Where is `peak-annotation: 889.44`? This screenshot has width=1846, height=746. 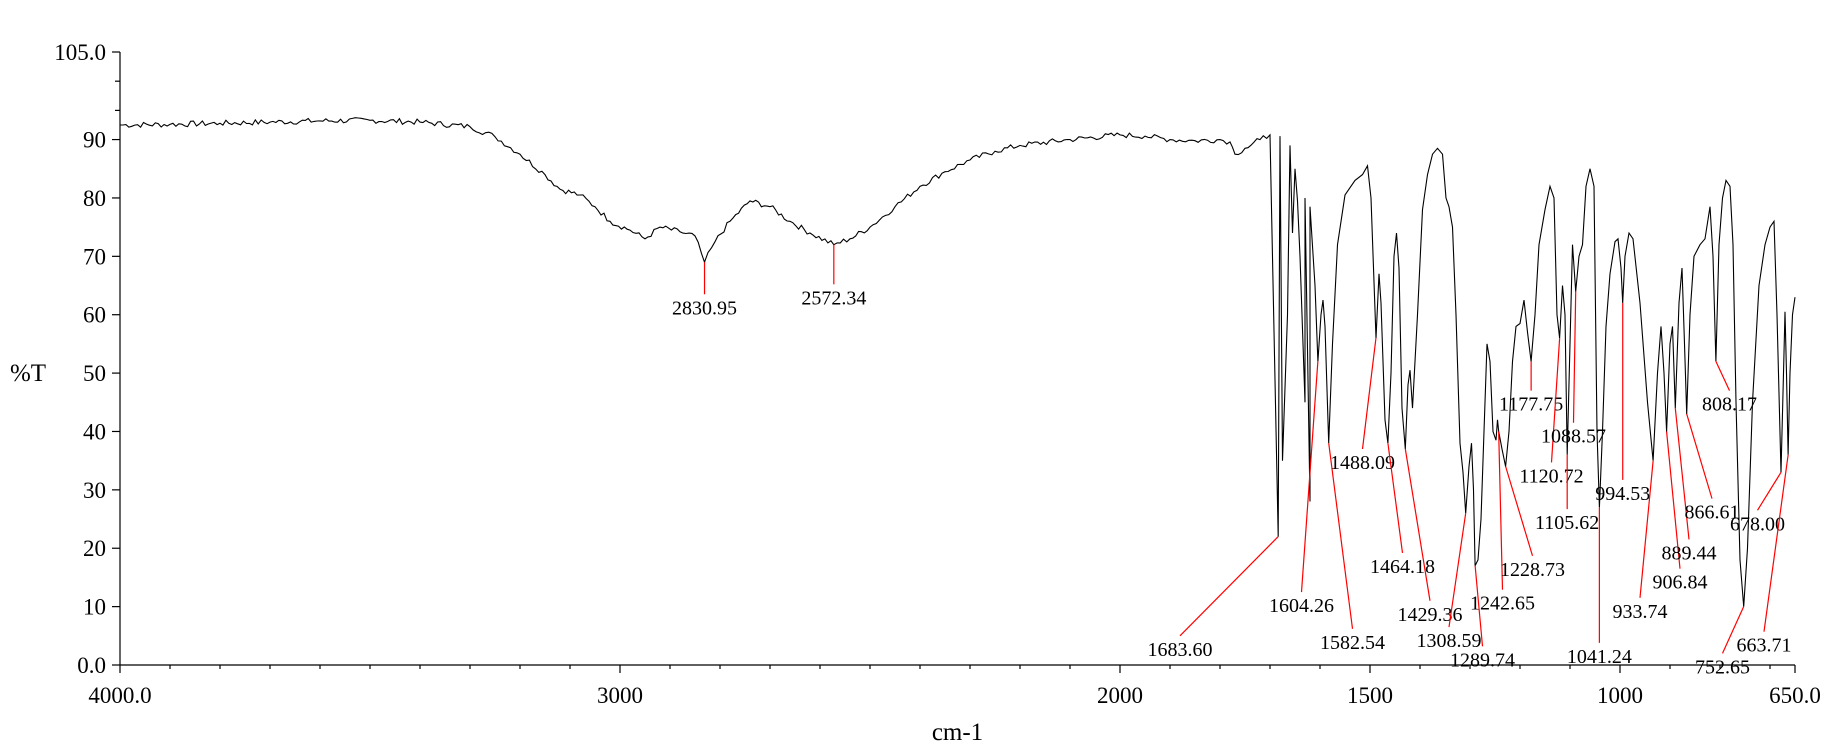
peak-annotation: 889.44 is located at coordinates (1689, 486).